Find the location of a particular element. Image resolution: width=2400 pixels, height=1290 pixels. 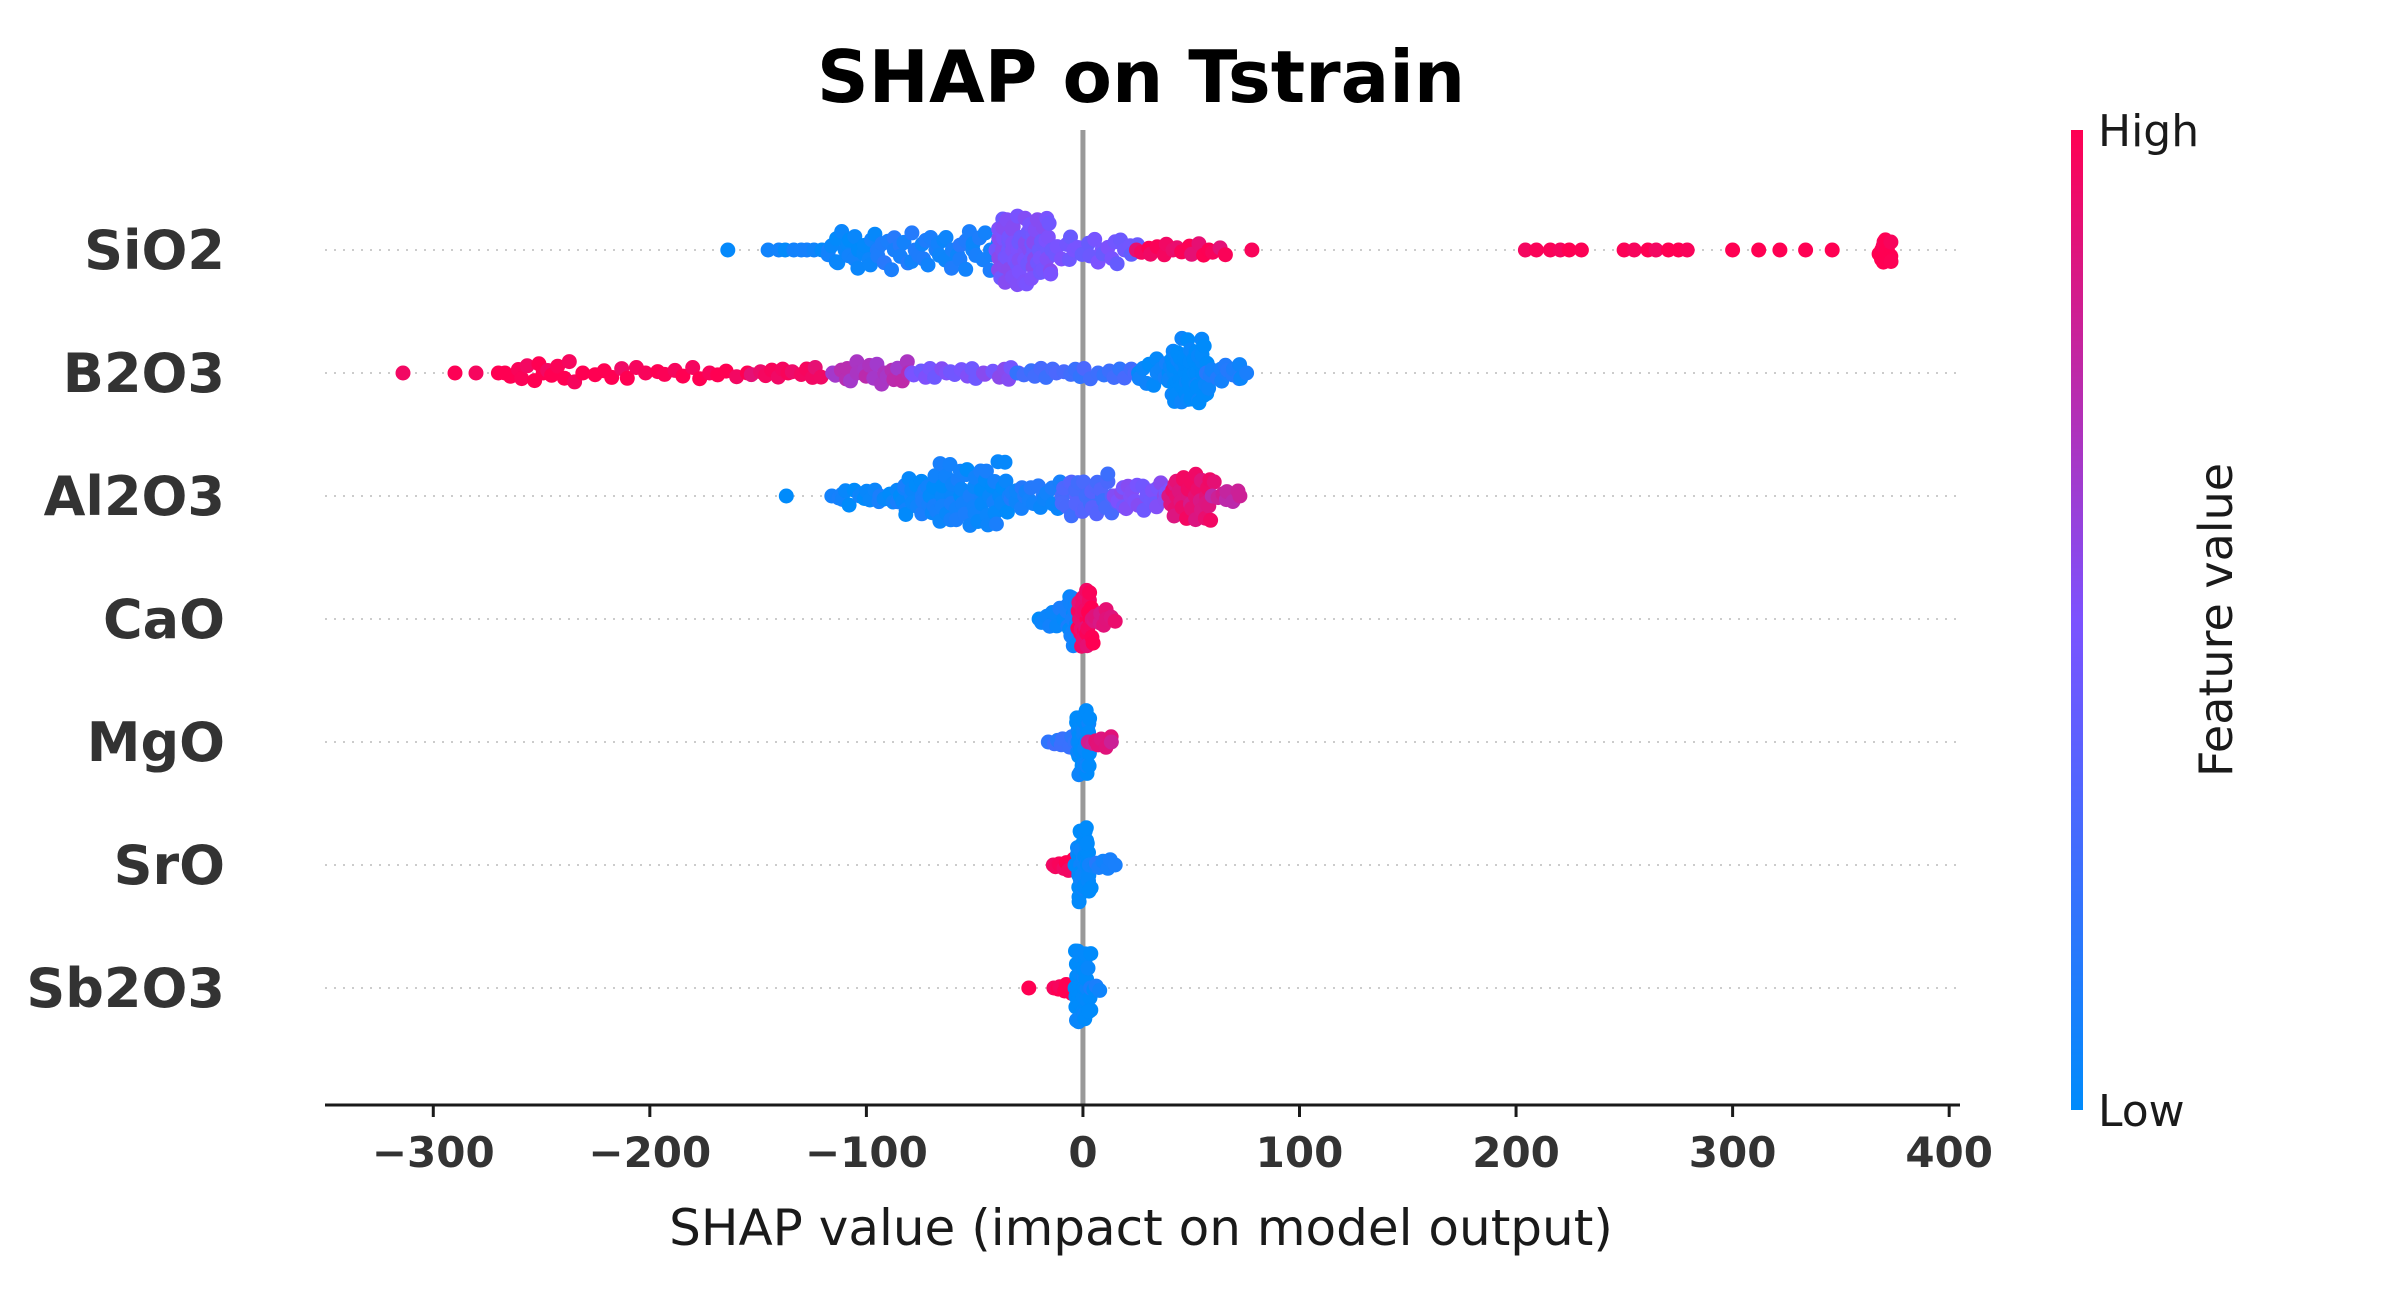

colorbar is located at coordinates (2077, 620).